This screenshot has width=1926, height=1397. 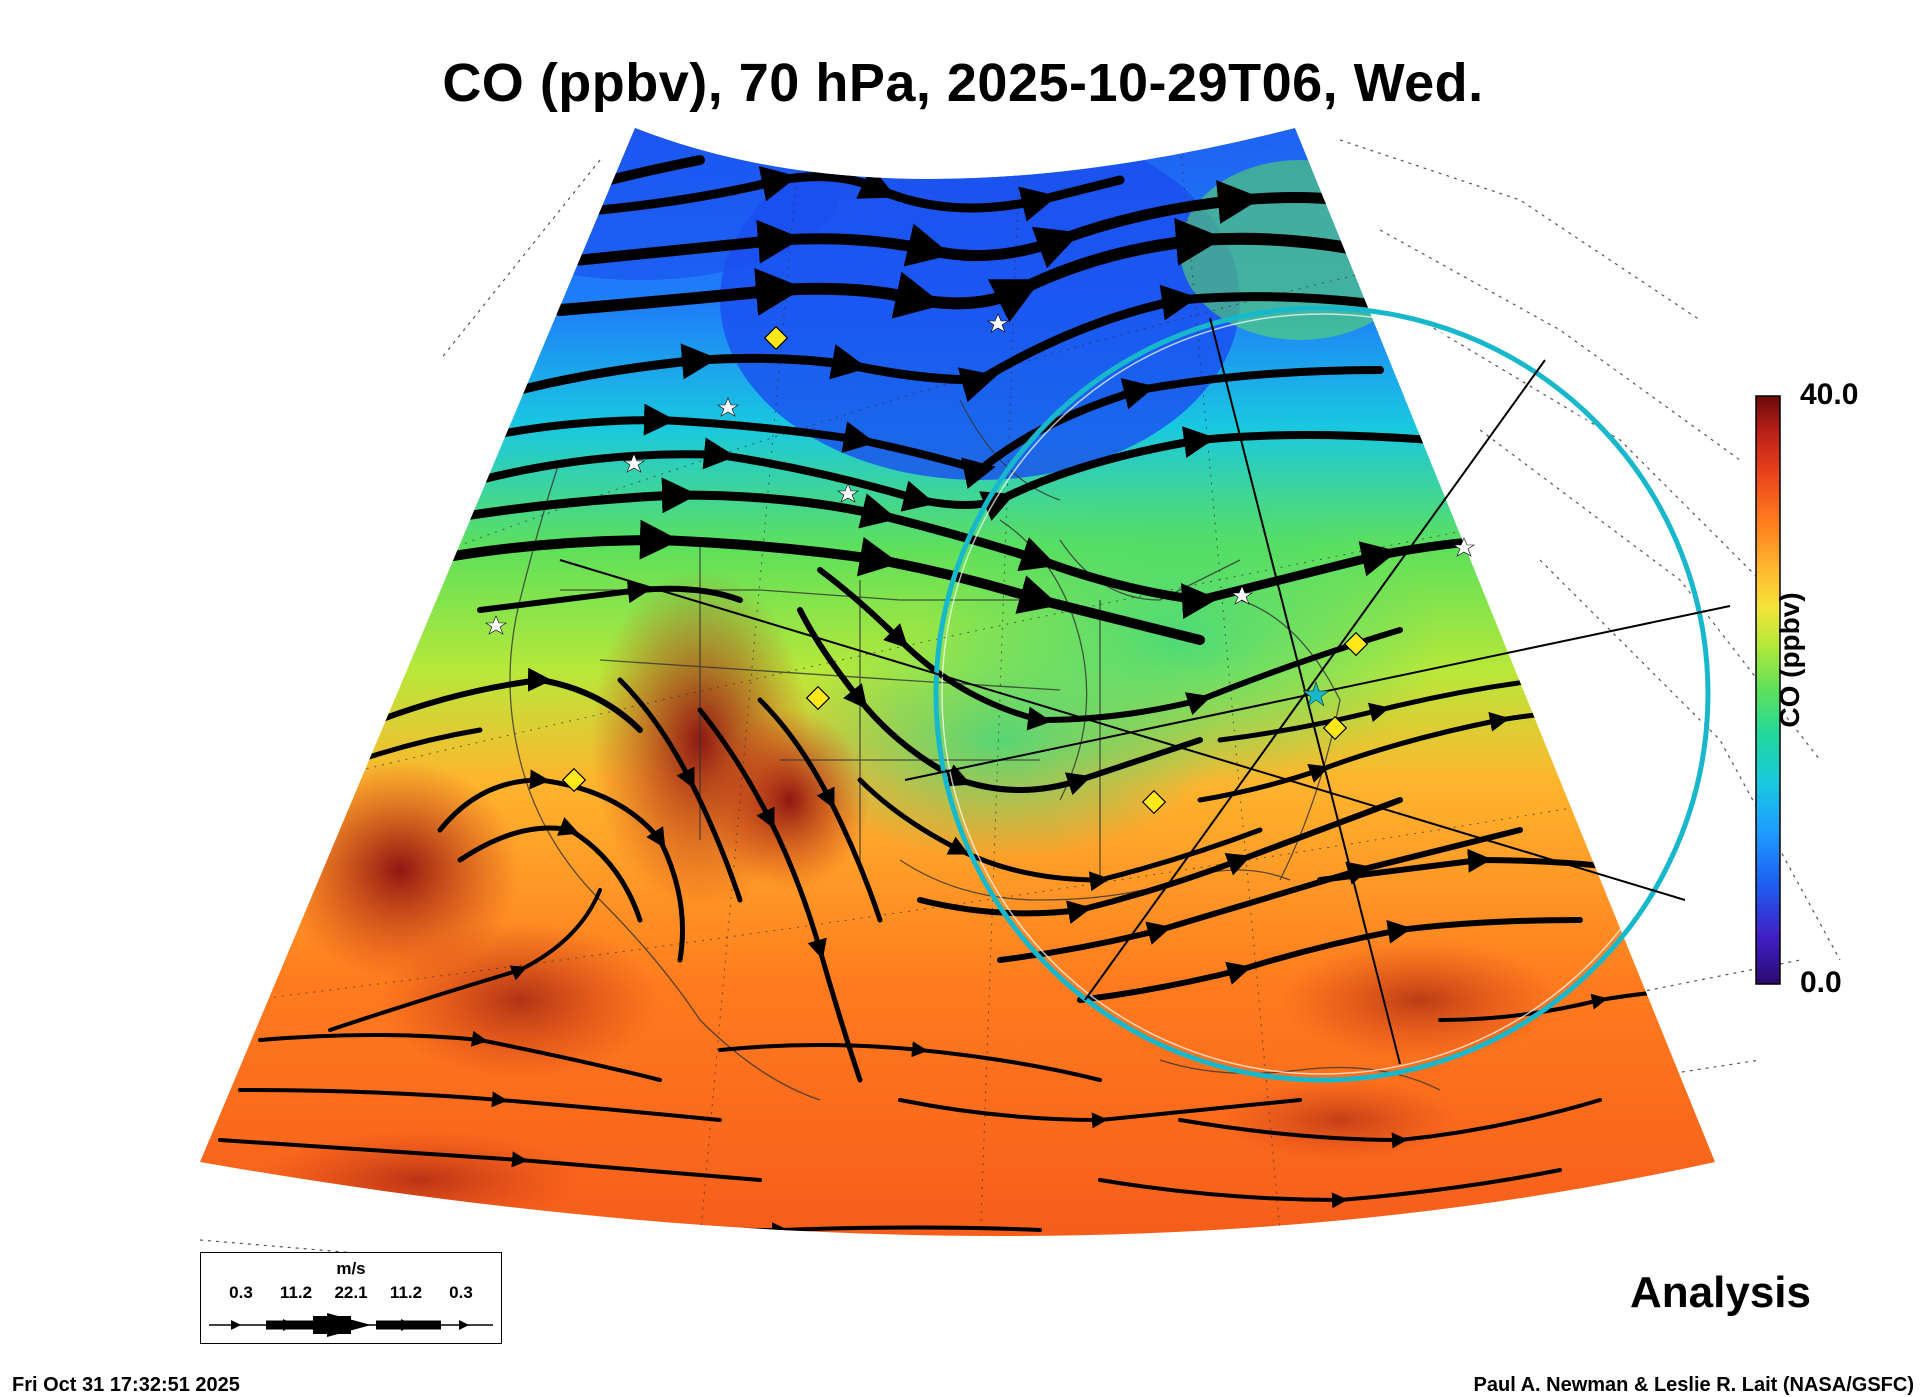 I want to click on center-marker, so click(x=1316, y=694).